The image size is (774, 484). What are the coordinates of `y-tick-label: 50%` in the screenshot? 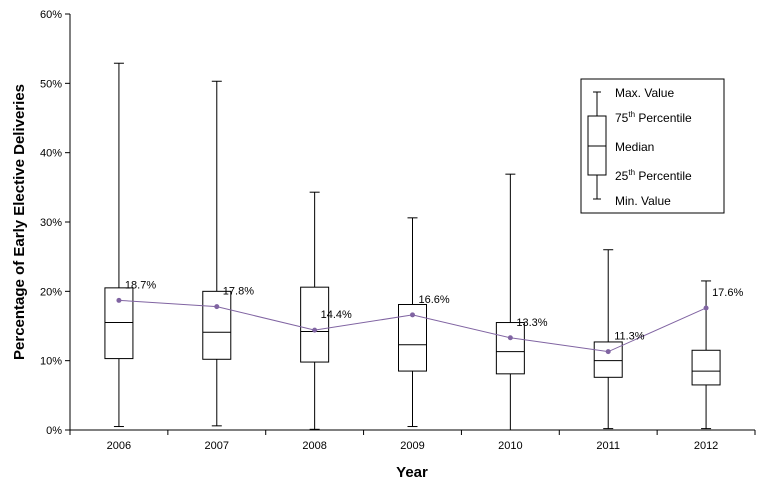 It's located at (51, 84).